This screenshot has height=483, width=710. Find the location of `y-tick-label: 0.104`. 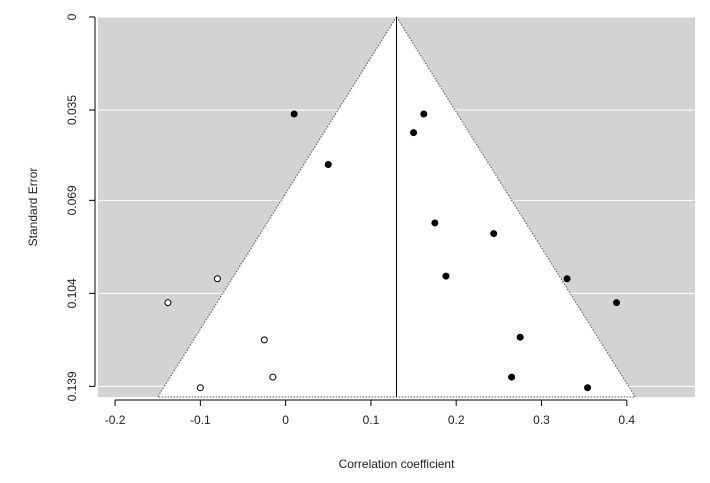

y-tick-label: 0.104 is located at coordinates (72, 293).